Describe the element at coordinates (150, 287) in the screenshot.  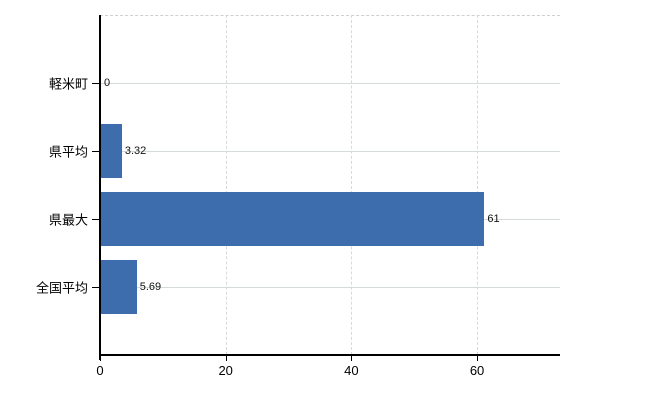
I see `bar-value-label: 5.69` at that location.